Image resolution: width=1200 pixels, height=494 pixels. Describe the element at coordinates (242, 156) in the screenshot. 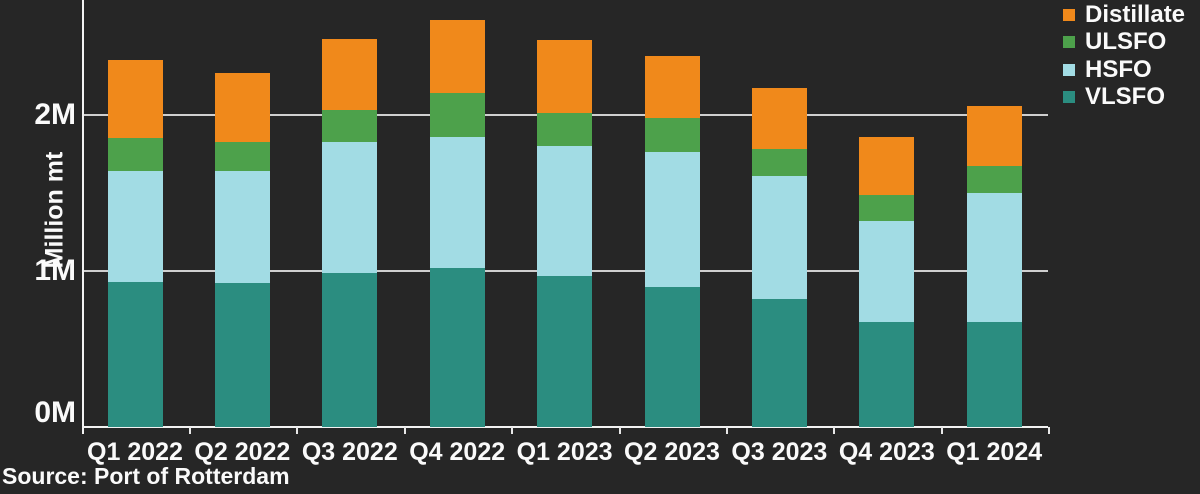

I see `bar-segment-ulsfo-q2-2022` at that location.